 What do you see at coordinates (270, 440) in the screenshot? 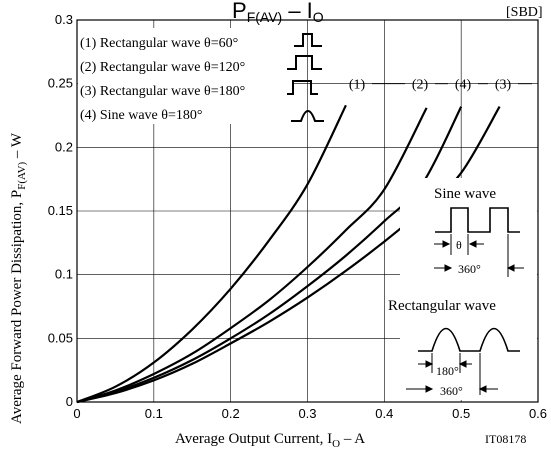
I see `x-axis-label: Average Output Current, IO – A` at bounding box center [270, 440].